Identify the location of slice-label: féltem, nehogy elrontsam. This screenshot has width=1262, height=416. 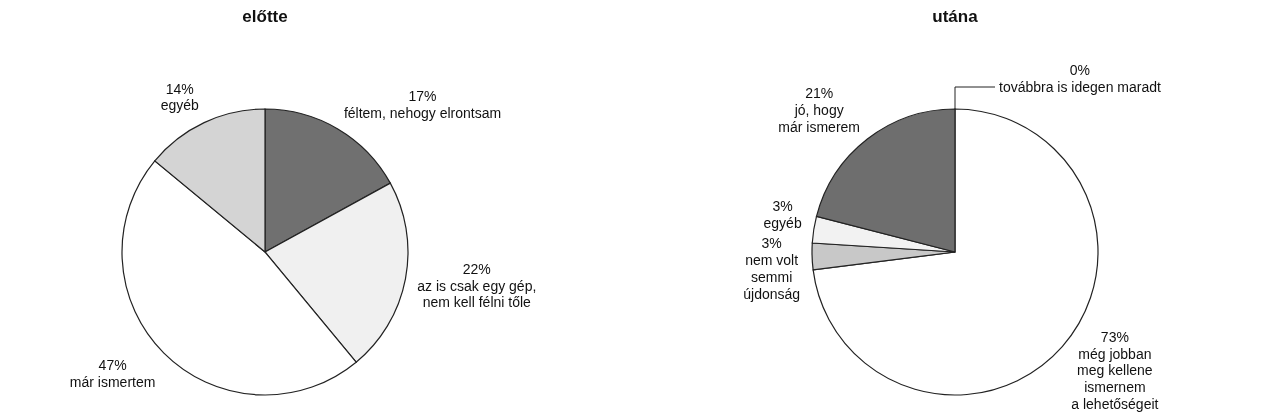
(422, 112).